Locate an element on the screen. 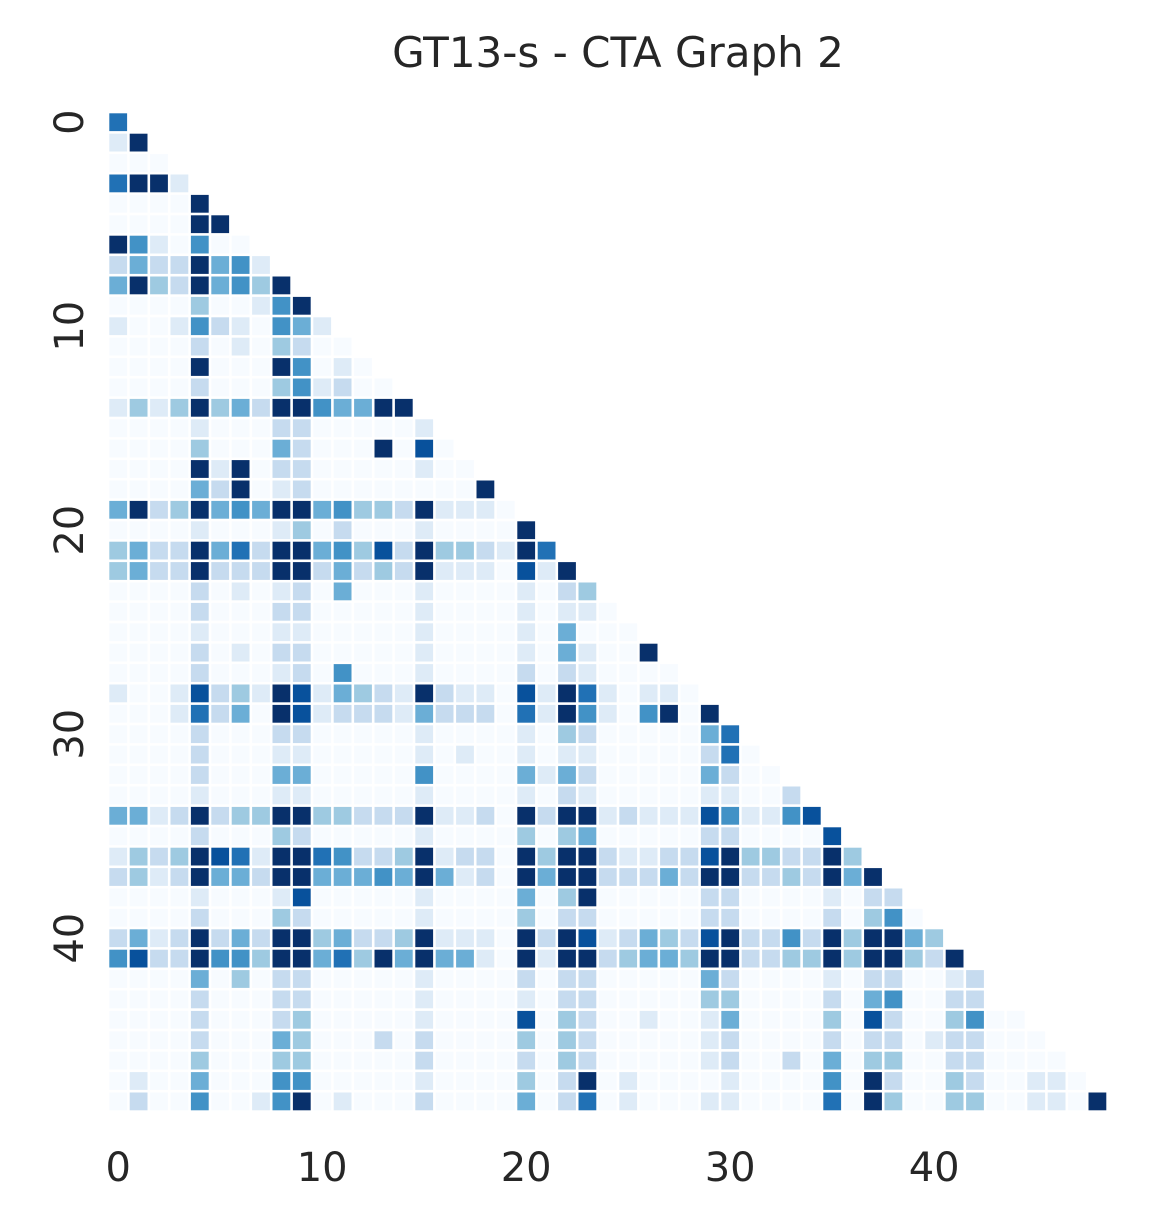  y-tick-label: 20 is located at coordinates (70, 530).